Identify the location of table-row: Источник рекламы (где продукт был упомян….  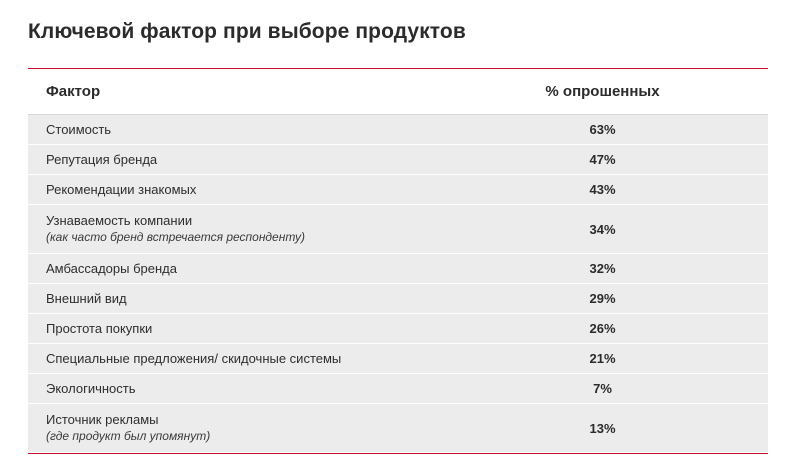
(398, 428).